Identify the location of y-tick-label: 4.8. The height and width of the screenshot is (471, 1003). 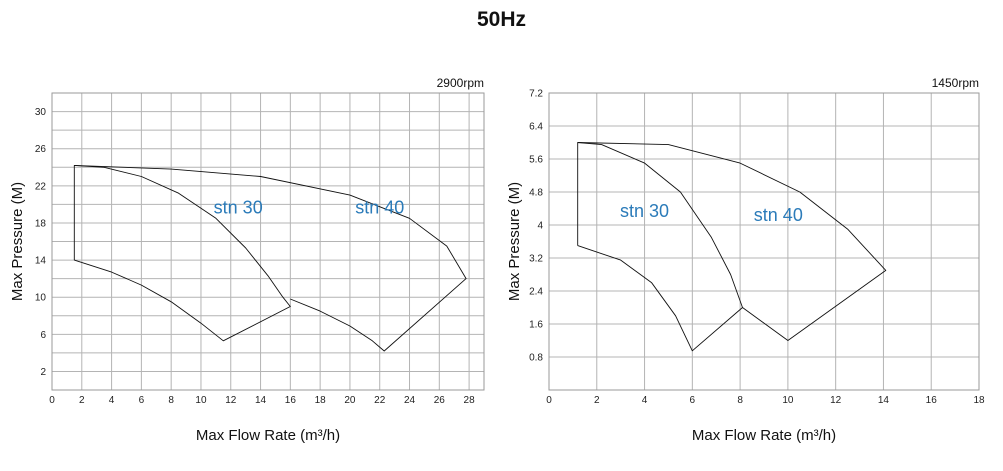
(536, 193).